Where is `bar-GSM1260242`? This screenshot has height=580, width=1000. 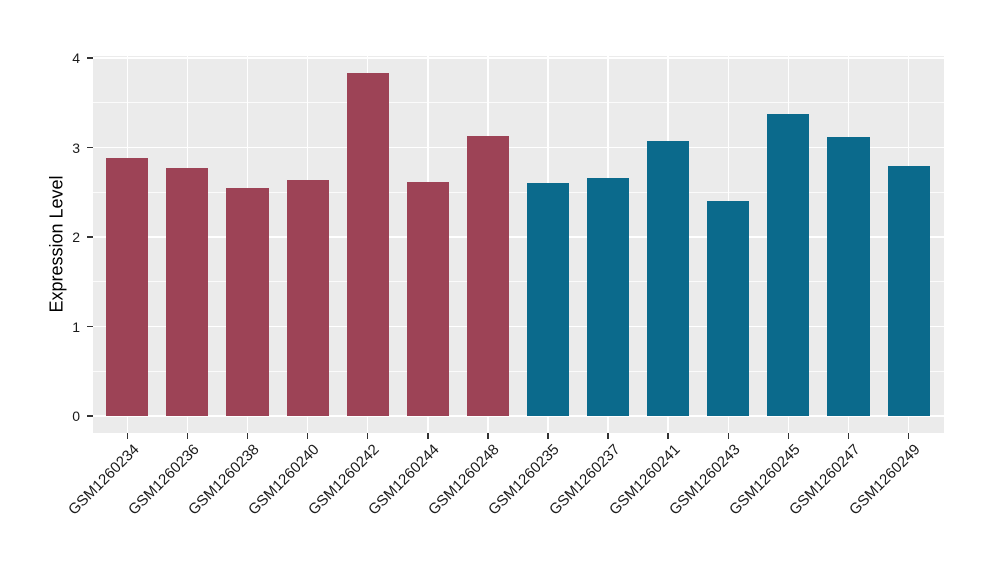
bar-GSM1260242 is located at coordinates (367, 244).